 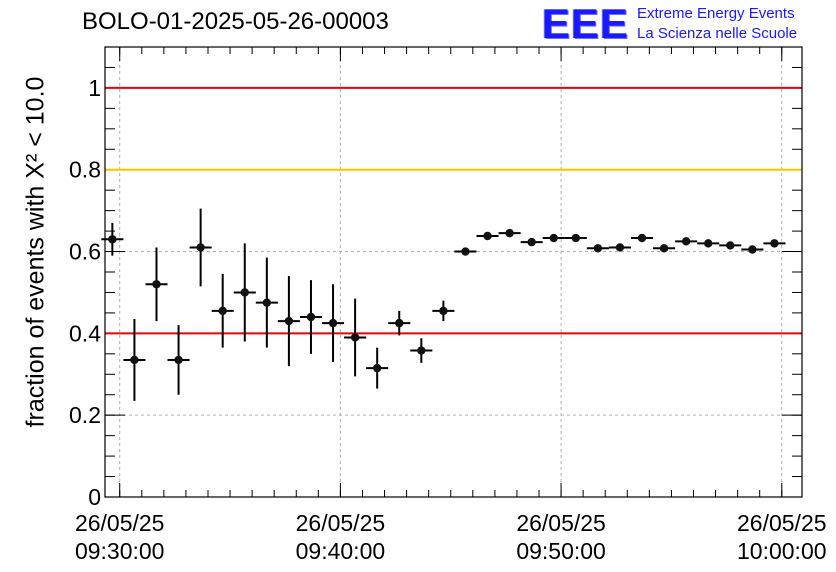 I want to click on y-tick-label: 0.6, so click(x=85, y=252).